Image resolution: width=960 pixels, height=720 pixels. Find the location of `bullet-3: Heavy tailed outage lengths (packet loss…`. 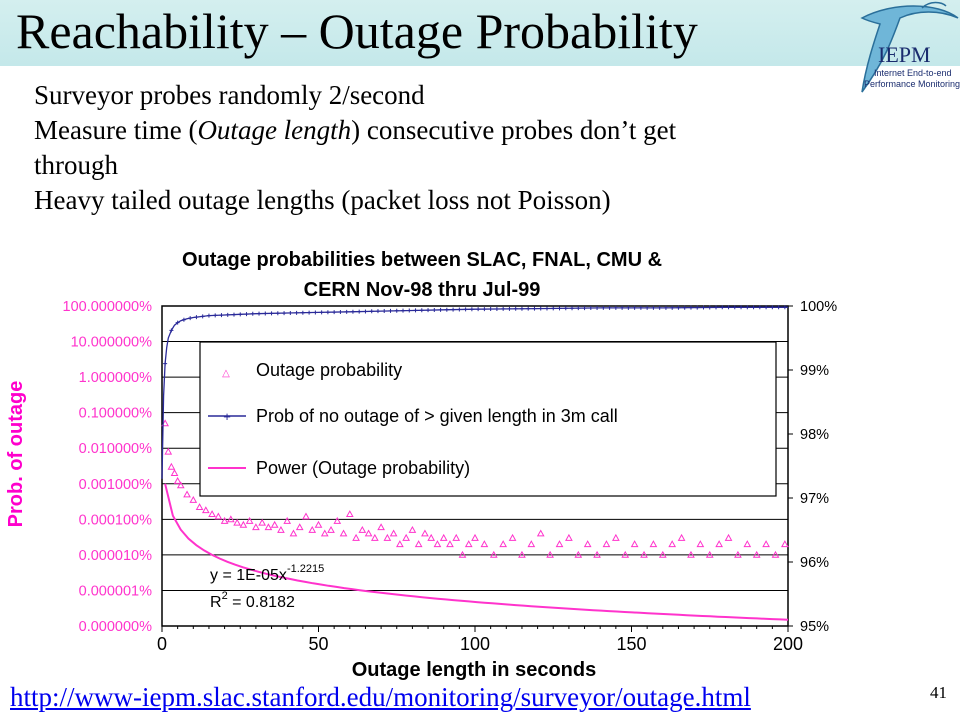

bullet-3: Heavy tailed outage lengths (packet loss… is located at coordinates (322, 200).